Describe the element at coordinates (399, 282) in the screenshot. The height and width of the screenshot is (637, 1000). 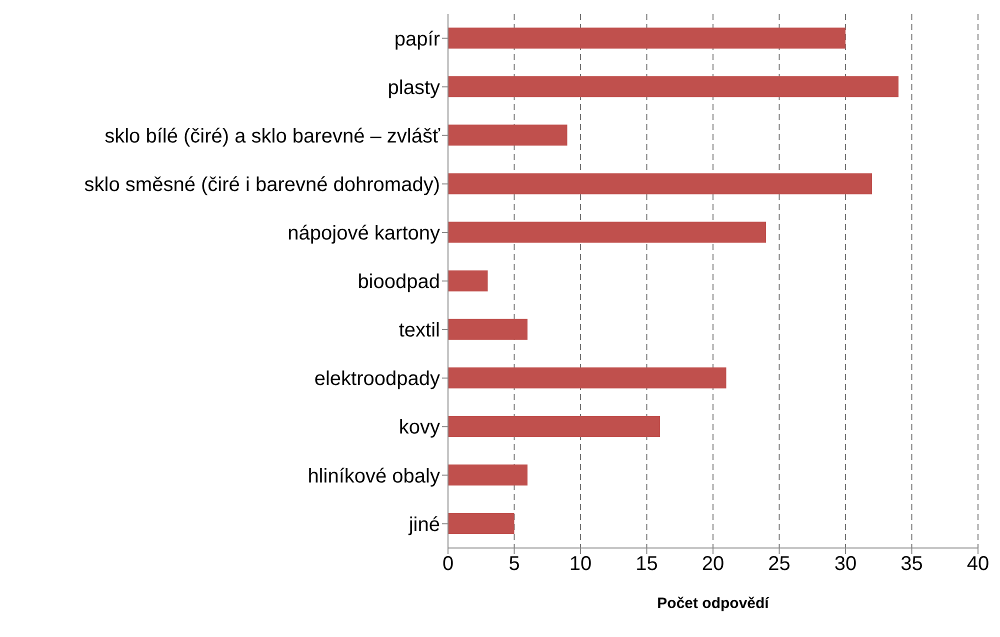
I see `y-tick-label: bioodpad` at that location.